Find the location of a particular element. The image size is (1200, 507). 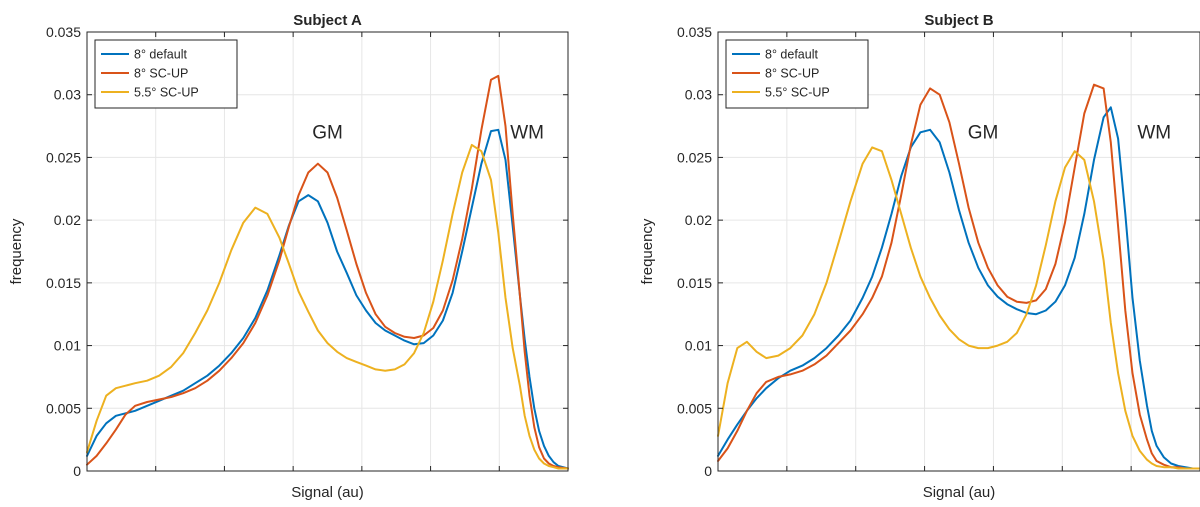

chart-title: Subject B is located at coordinates (958, 20).